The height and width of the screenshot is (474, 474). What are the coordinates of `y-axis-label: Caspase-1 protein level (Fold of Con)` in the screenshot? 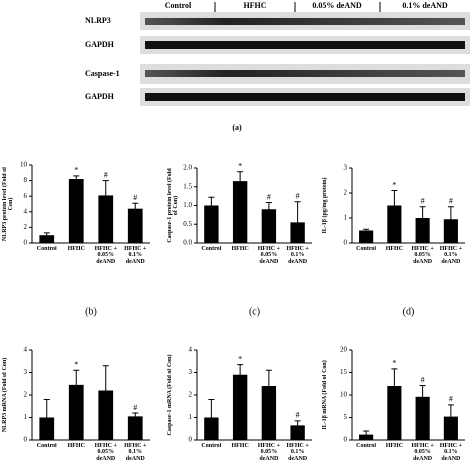 It's located at (173, 205).